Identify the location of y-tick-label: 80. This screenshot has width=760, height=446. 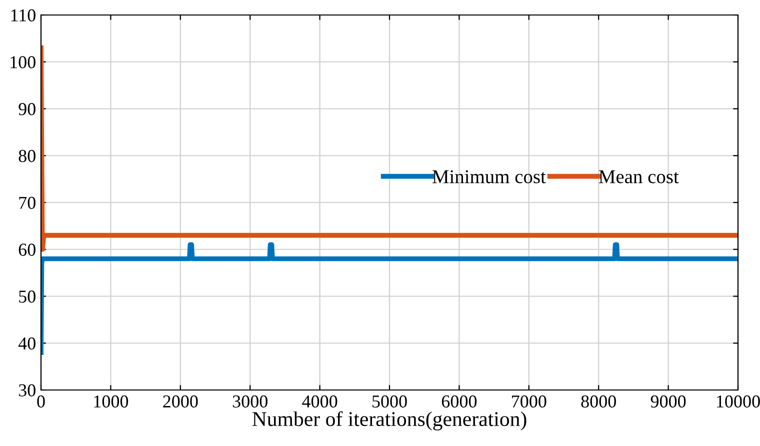
(27, 156).